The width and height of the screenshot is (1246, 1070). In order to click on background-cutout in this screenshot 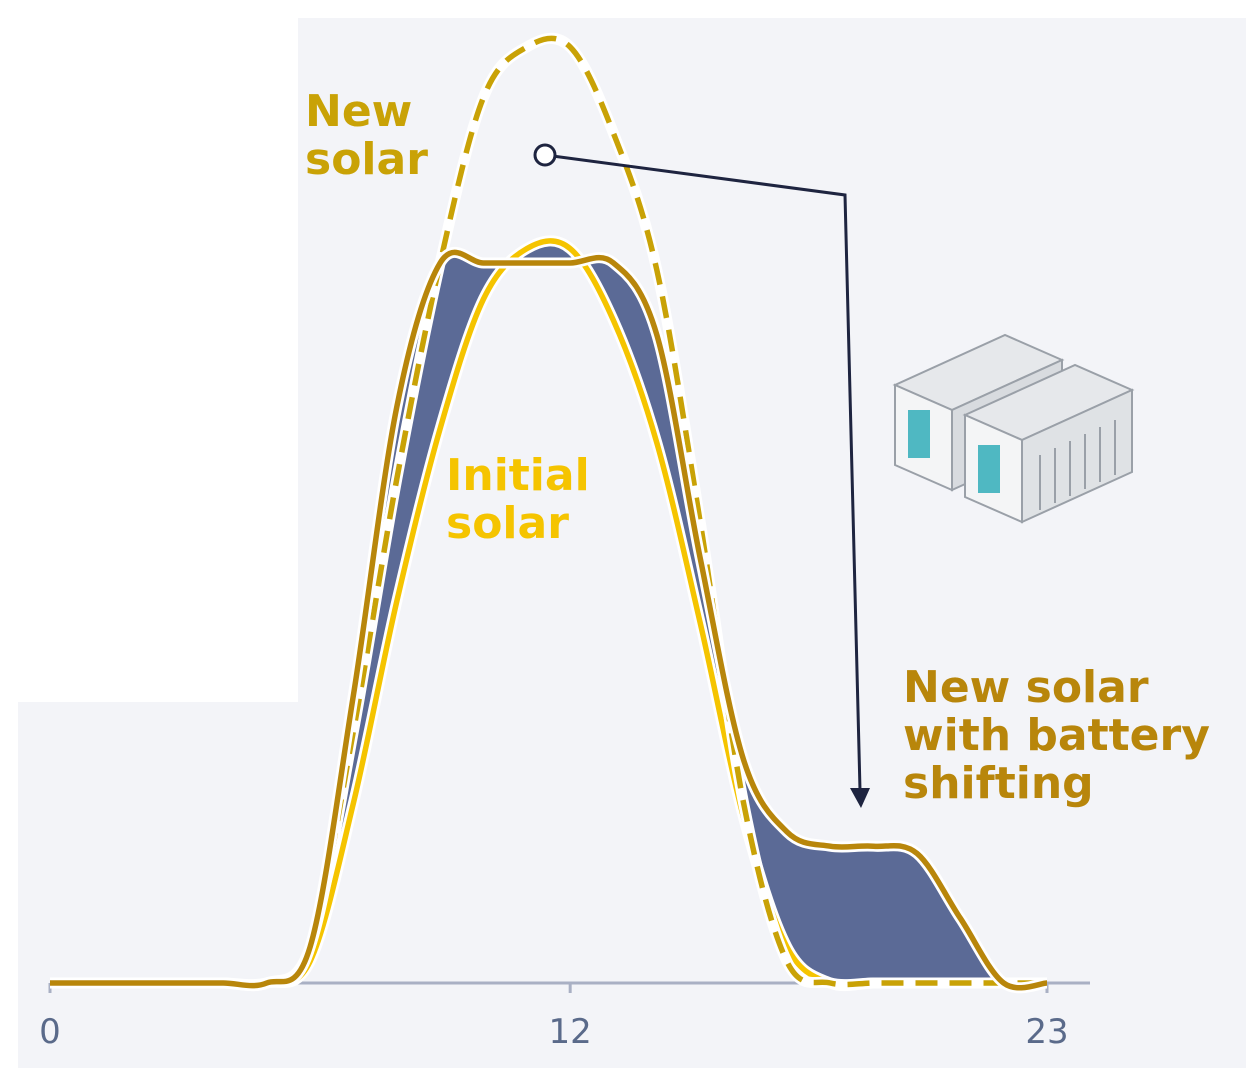, I will do `click(158, 360)`.